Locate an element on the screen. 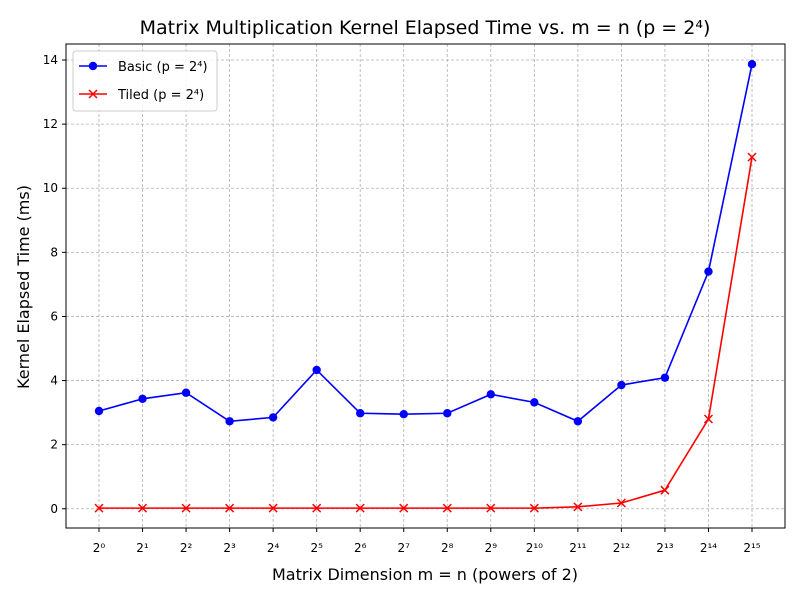  x-tick-label: 2¹⁰ is located at coordinates (534, 548).